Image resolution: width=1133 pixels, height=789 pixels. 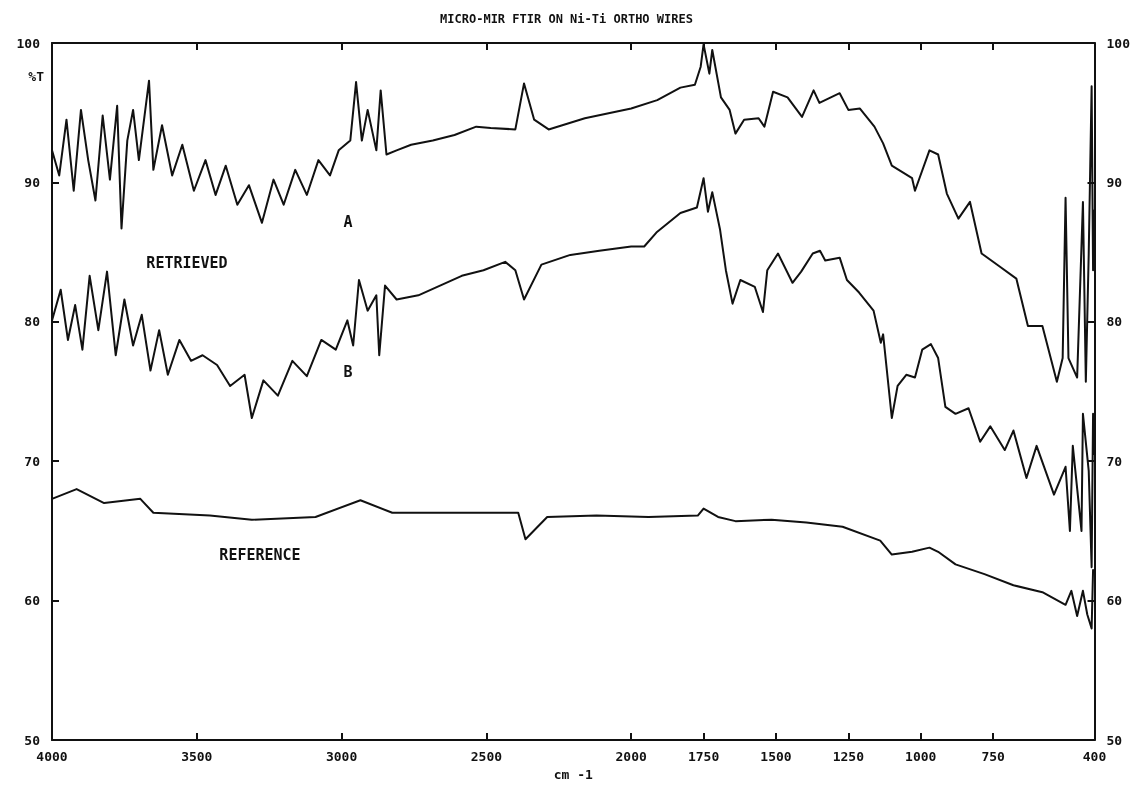 What do you see at coordinates (32, 740) in the screenshot?
I see `y-tick-label: 50` at bounding box center [32, 740].